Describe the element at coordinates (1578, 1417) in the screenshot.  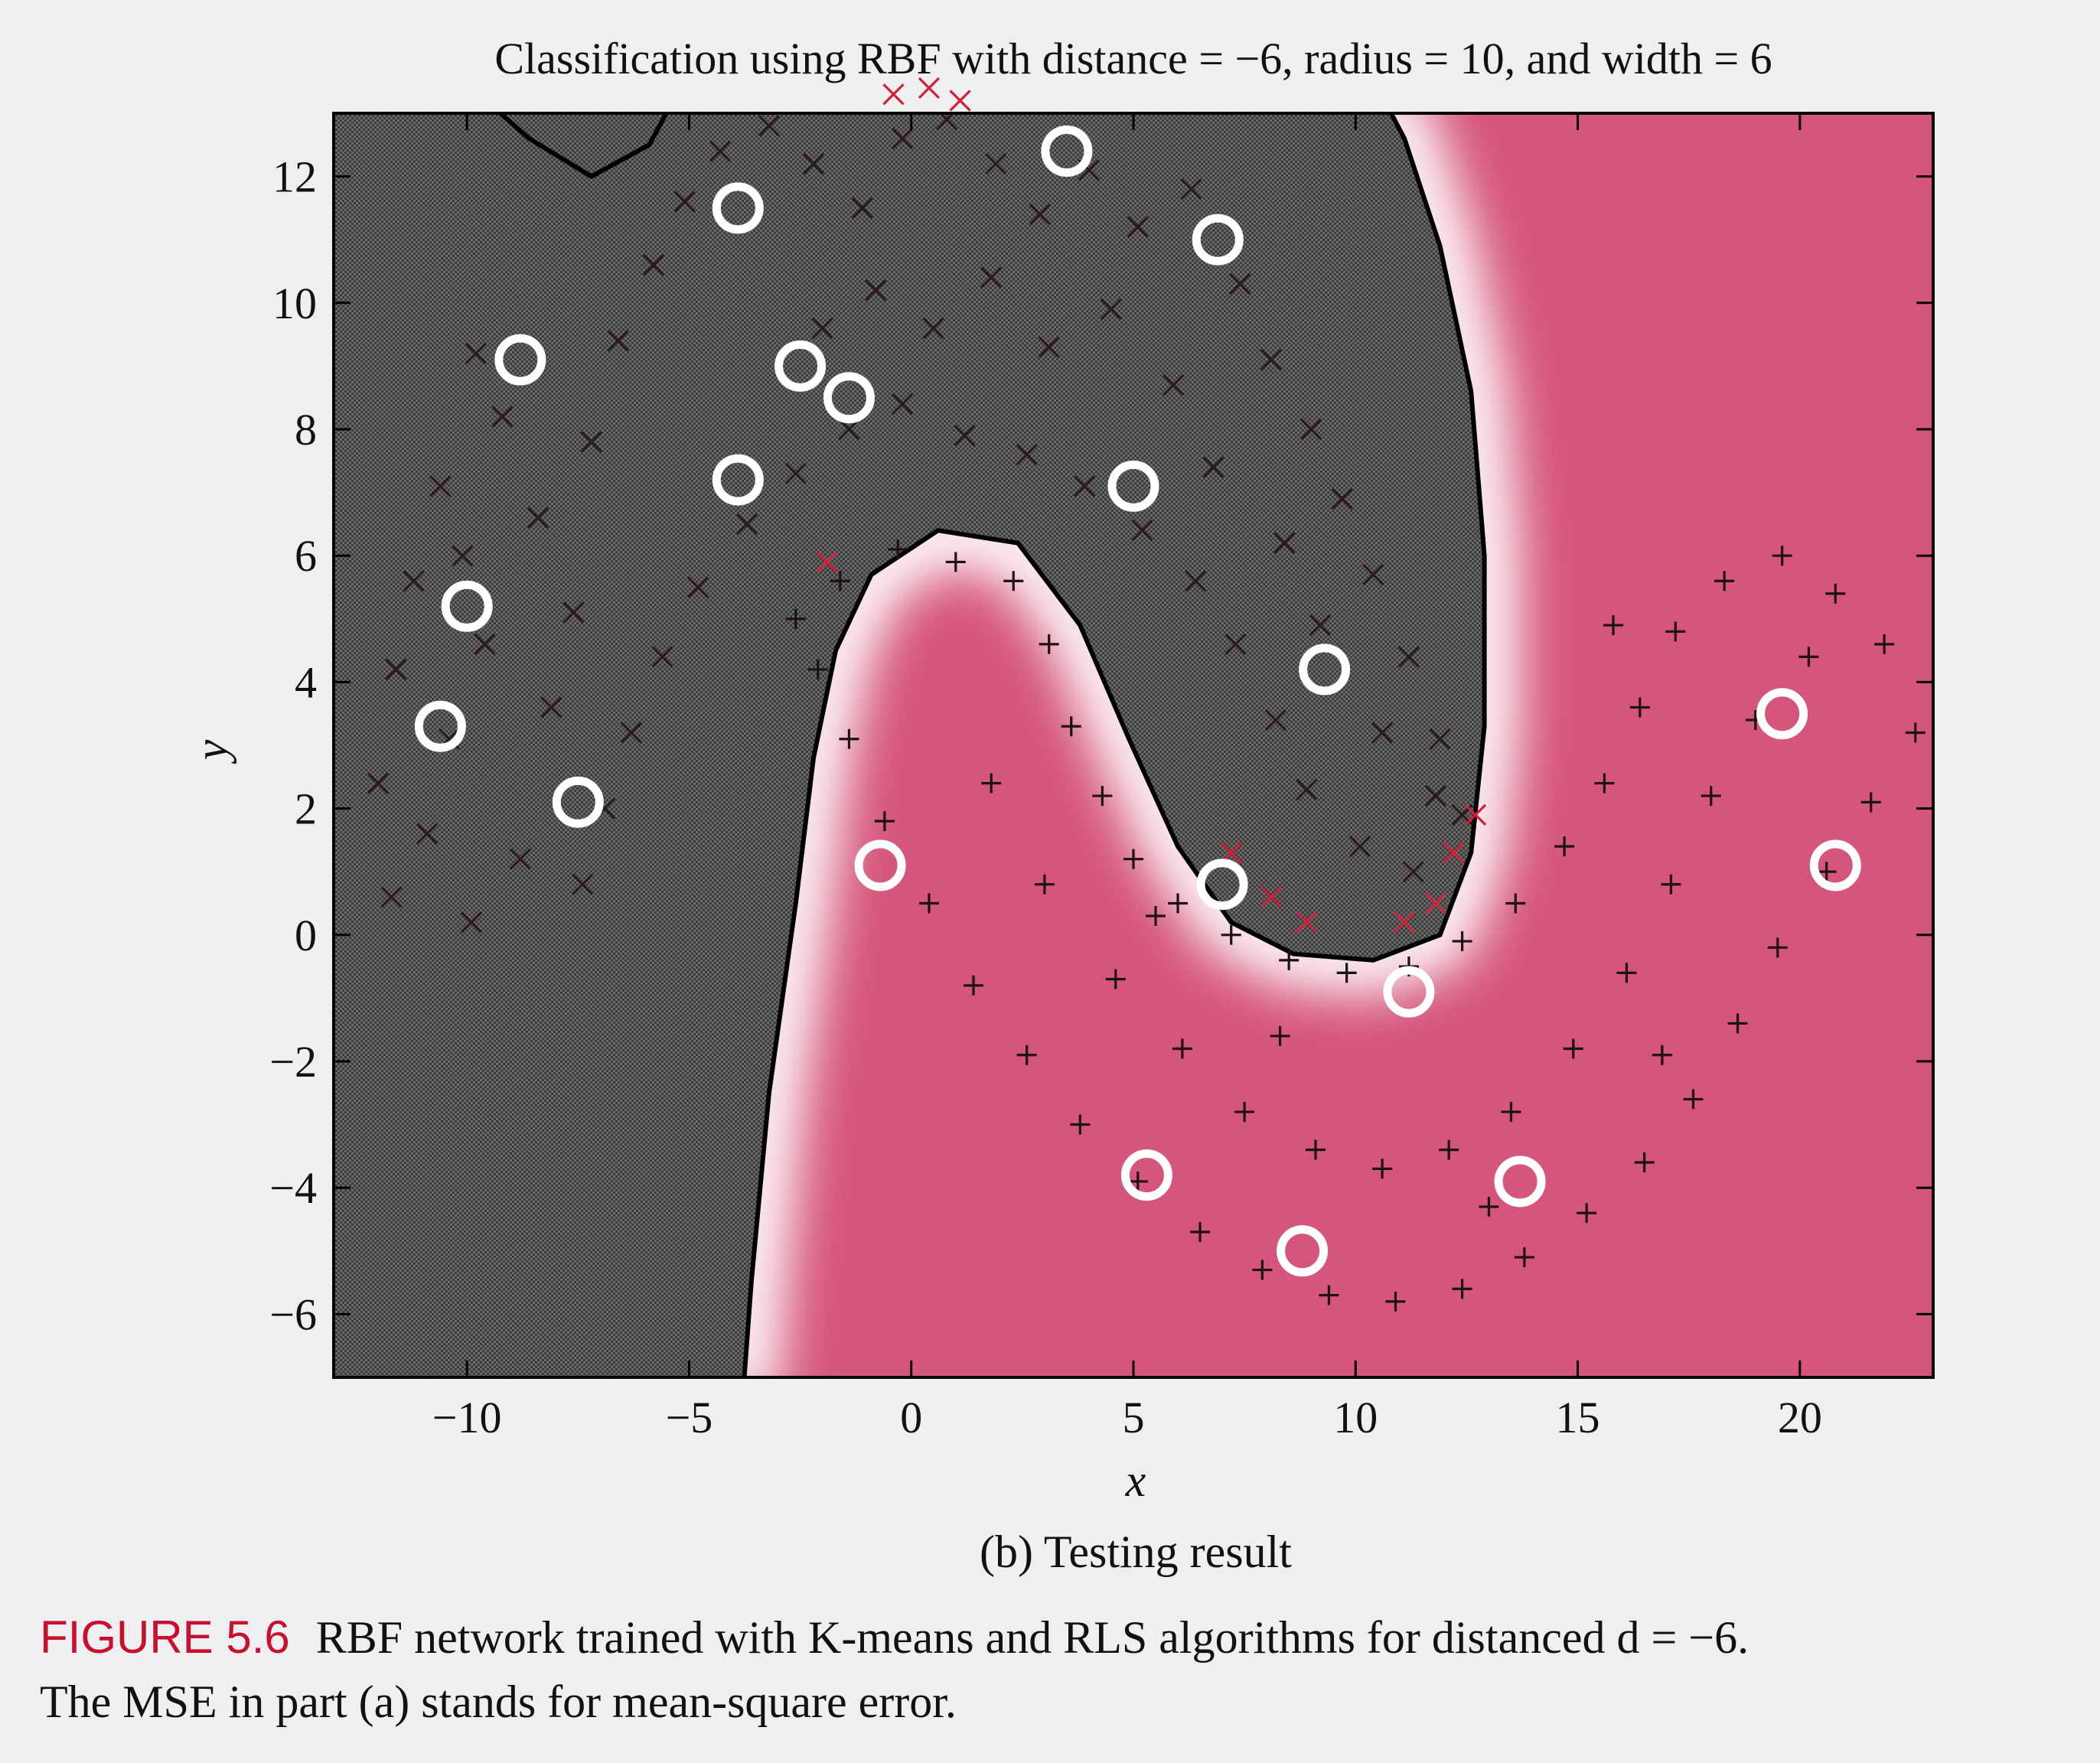
I see `x-tick-label: 15` at that location.